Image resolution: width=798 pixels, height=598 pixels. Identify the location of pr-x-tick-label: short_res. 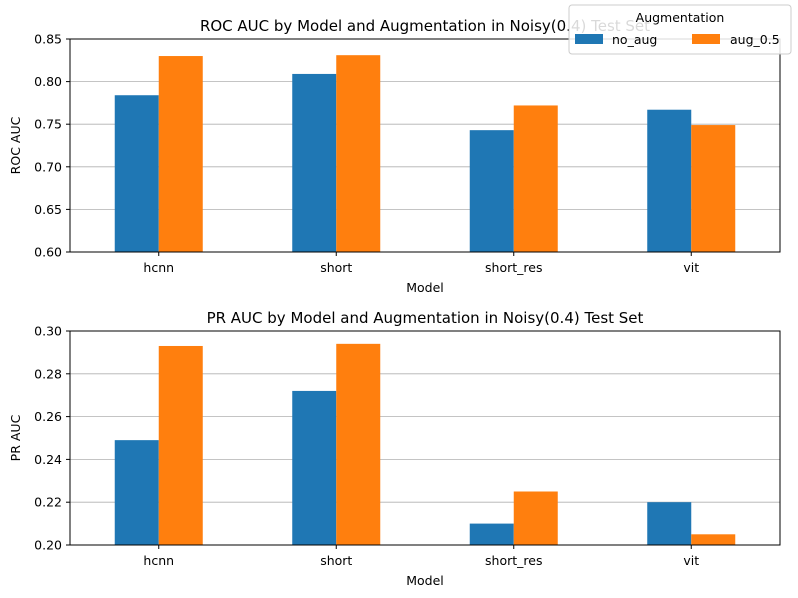
(513, 560).